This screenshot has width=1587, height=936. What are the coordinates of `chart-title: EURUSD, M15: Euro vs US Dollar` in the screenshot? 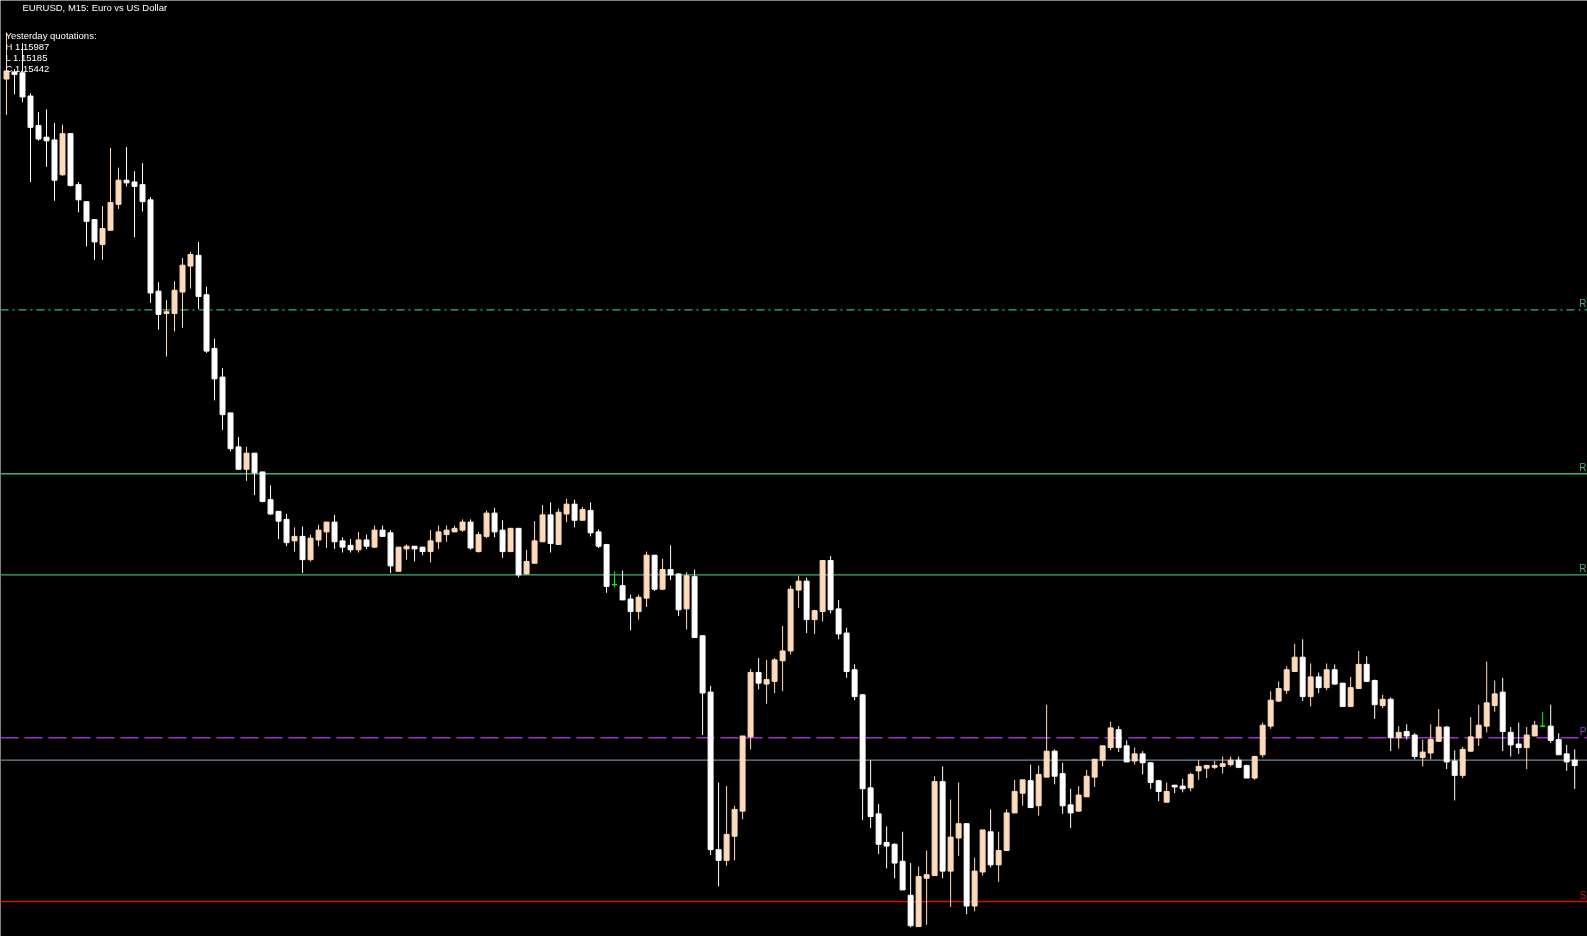 It's located at (95, 7).